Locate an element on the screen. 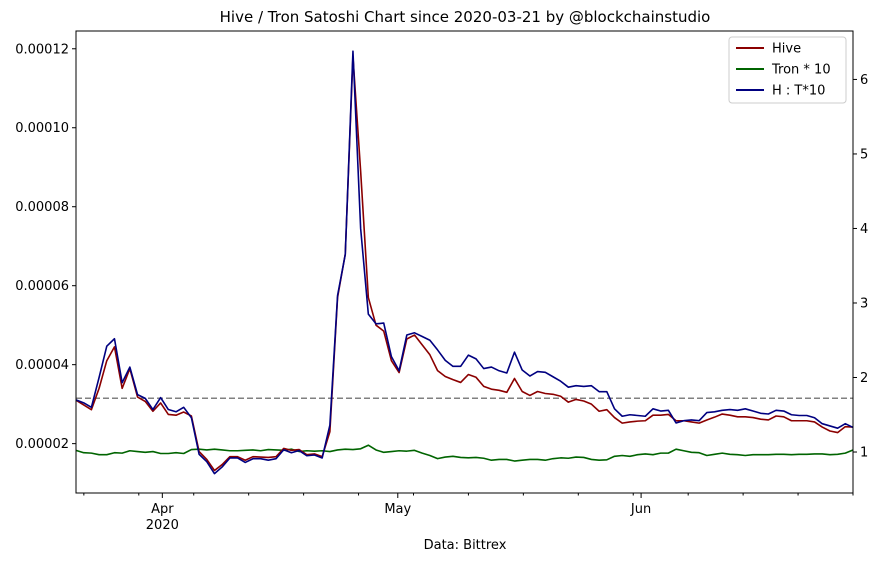  right-y-tick-label: 2 is located at coordinates (864, 378).